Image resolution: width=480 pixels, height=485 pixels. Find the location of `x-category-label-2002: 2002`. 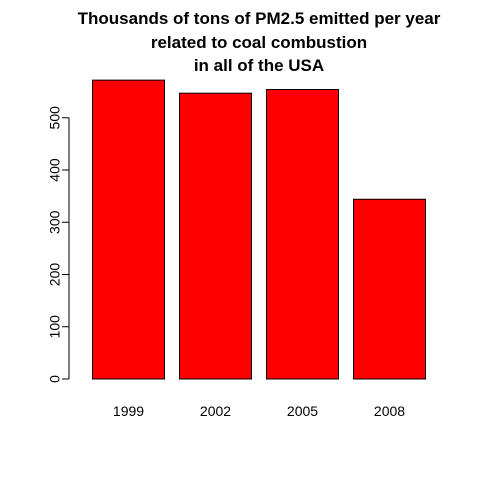

x-category-label-2002: 2002 is located at coordinates (215, 411).